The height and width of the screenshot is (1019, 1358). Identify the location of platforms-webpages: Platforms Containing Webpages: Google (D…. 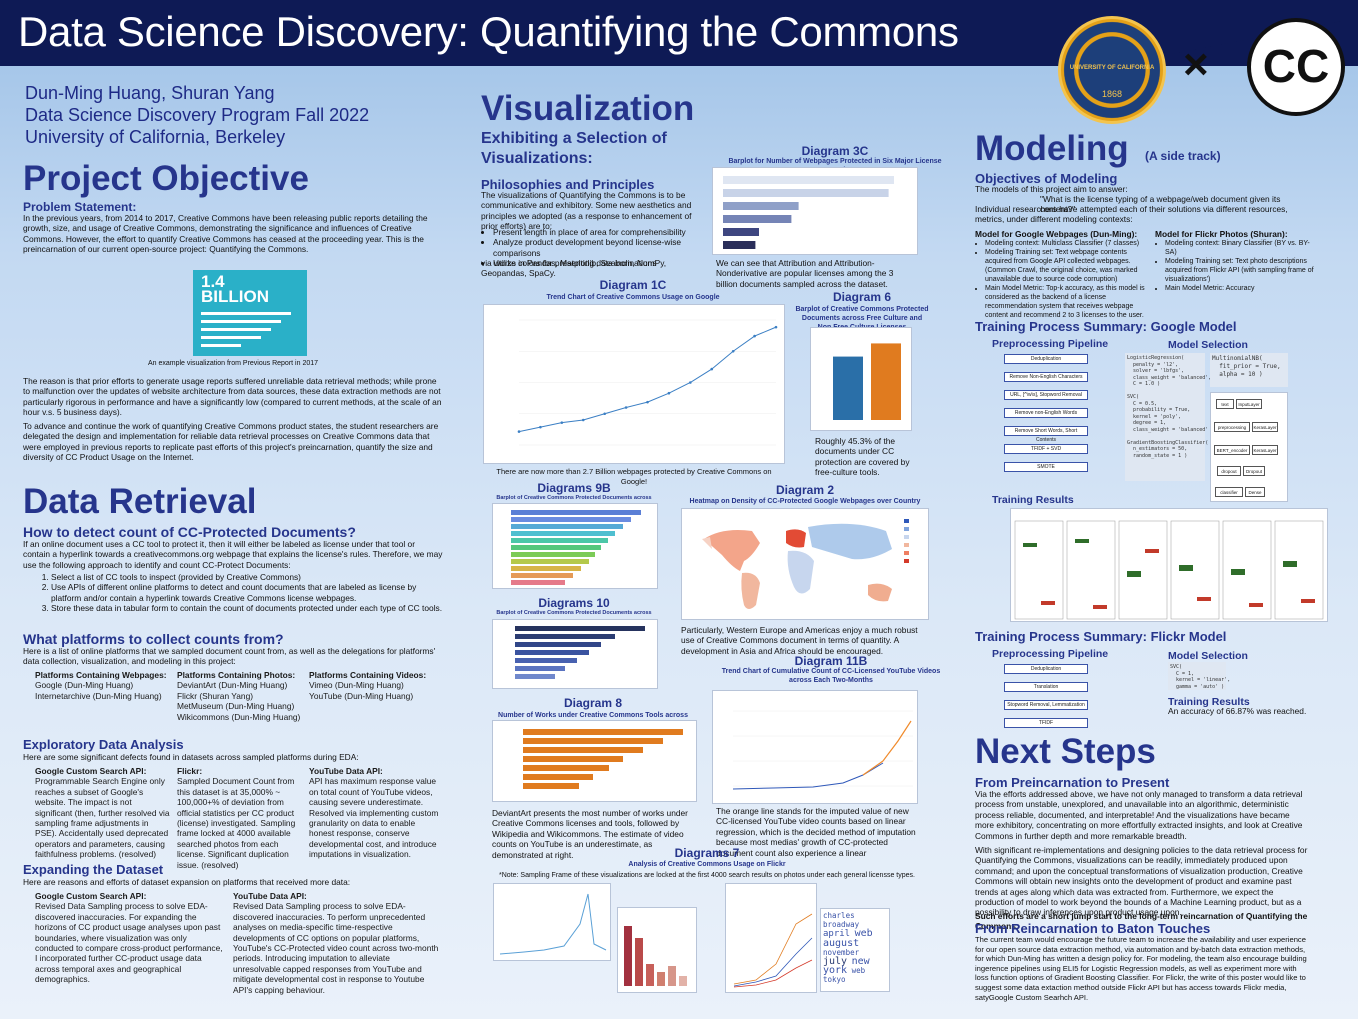
(105, 685).